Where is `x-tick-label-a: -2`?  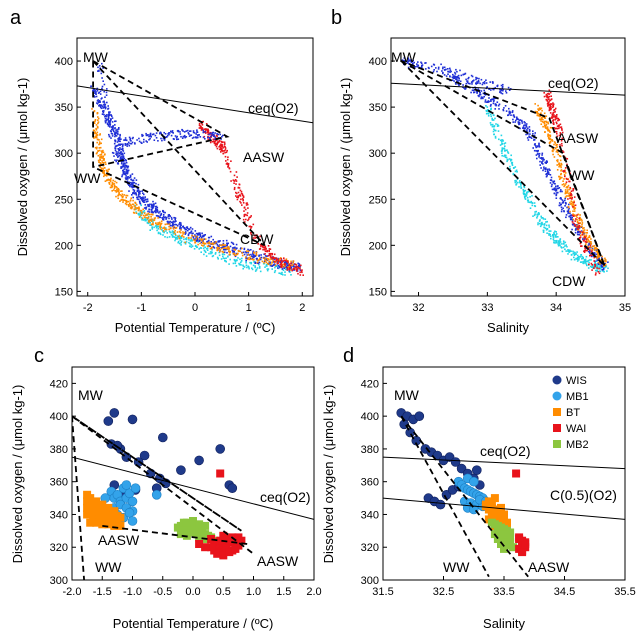 x-tick-label-a: -2 is located at coordinates (88, 308).